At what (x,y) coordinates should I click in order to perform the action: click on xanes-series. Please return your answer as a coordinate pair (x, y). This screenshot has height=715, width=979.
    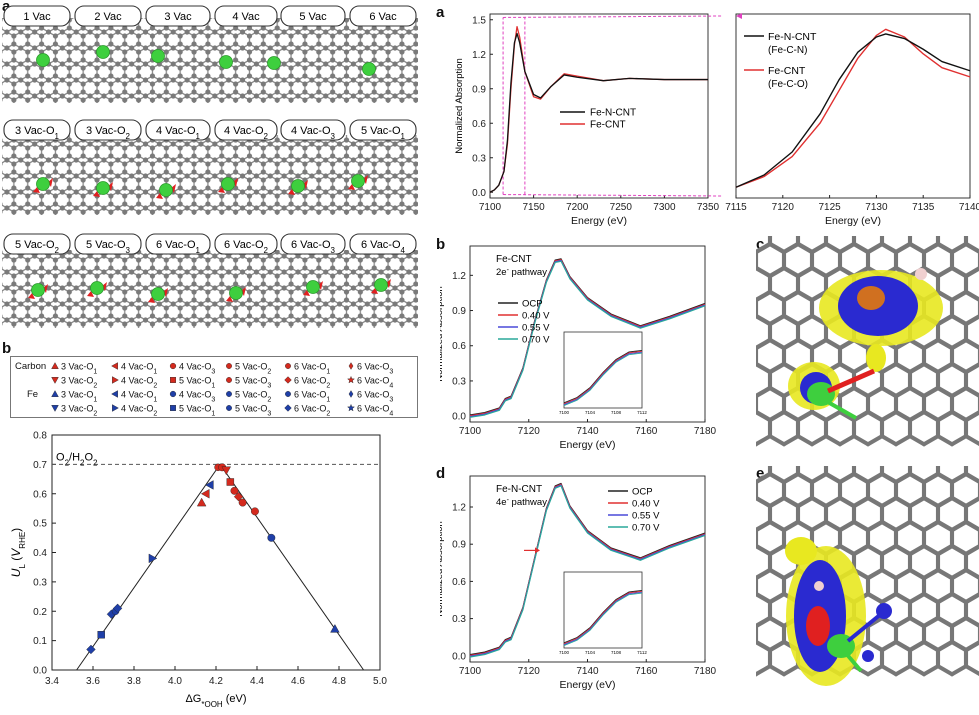
    Looking at the image, I should click on (598, 112).